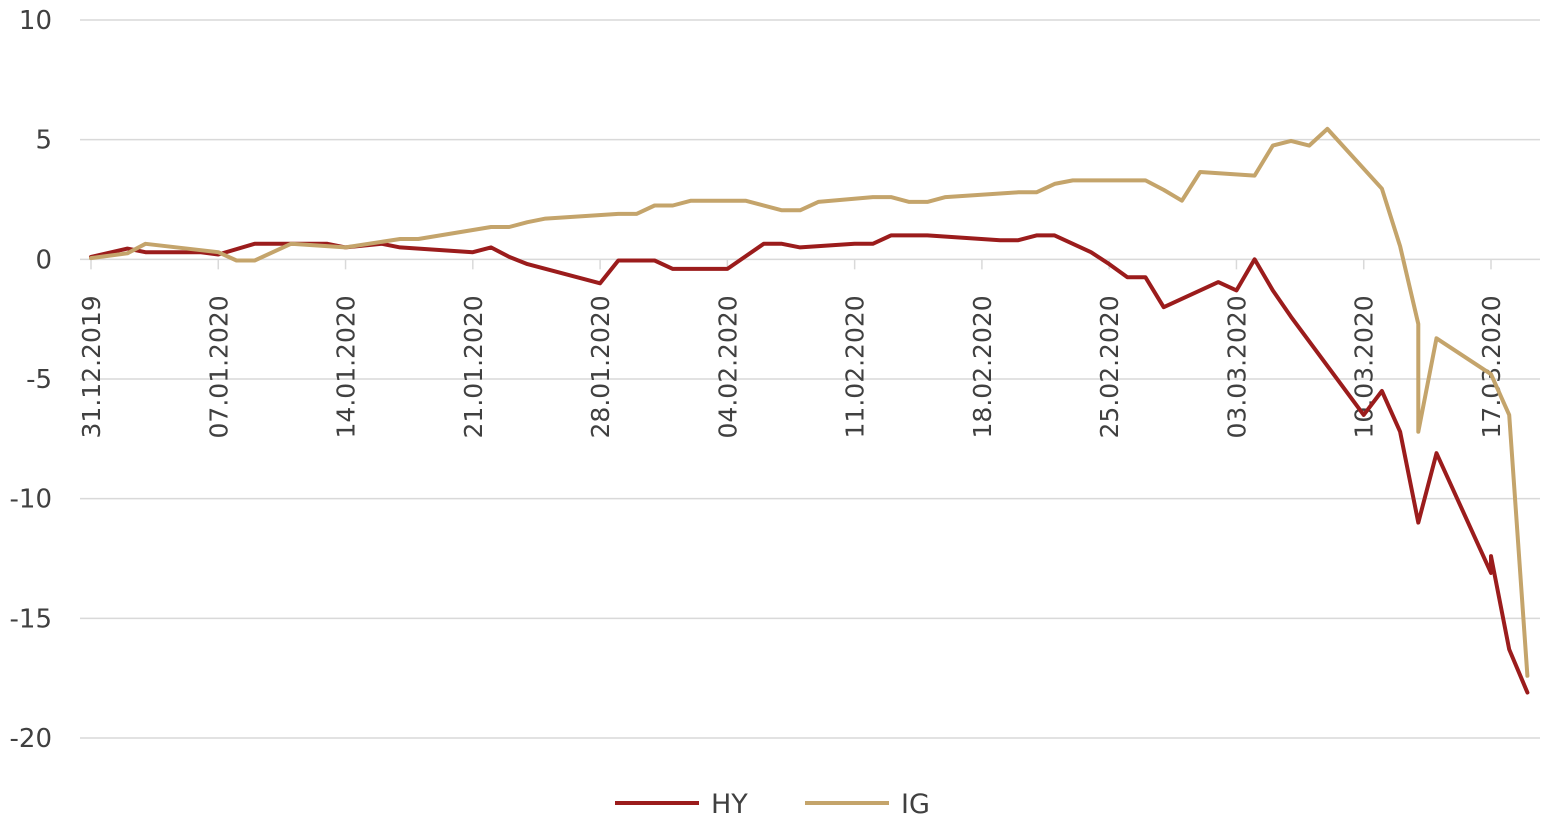 The image size is (1545, 826). I want to click on legend-label-ig: IG, so click(915, 804).